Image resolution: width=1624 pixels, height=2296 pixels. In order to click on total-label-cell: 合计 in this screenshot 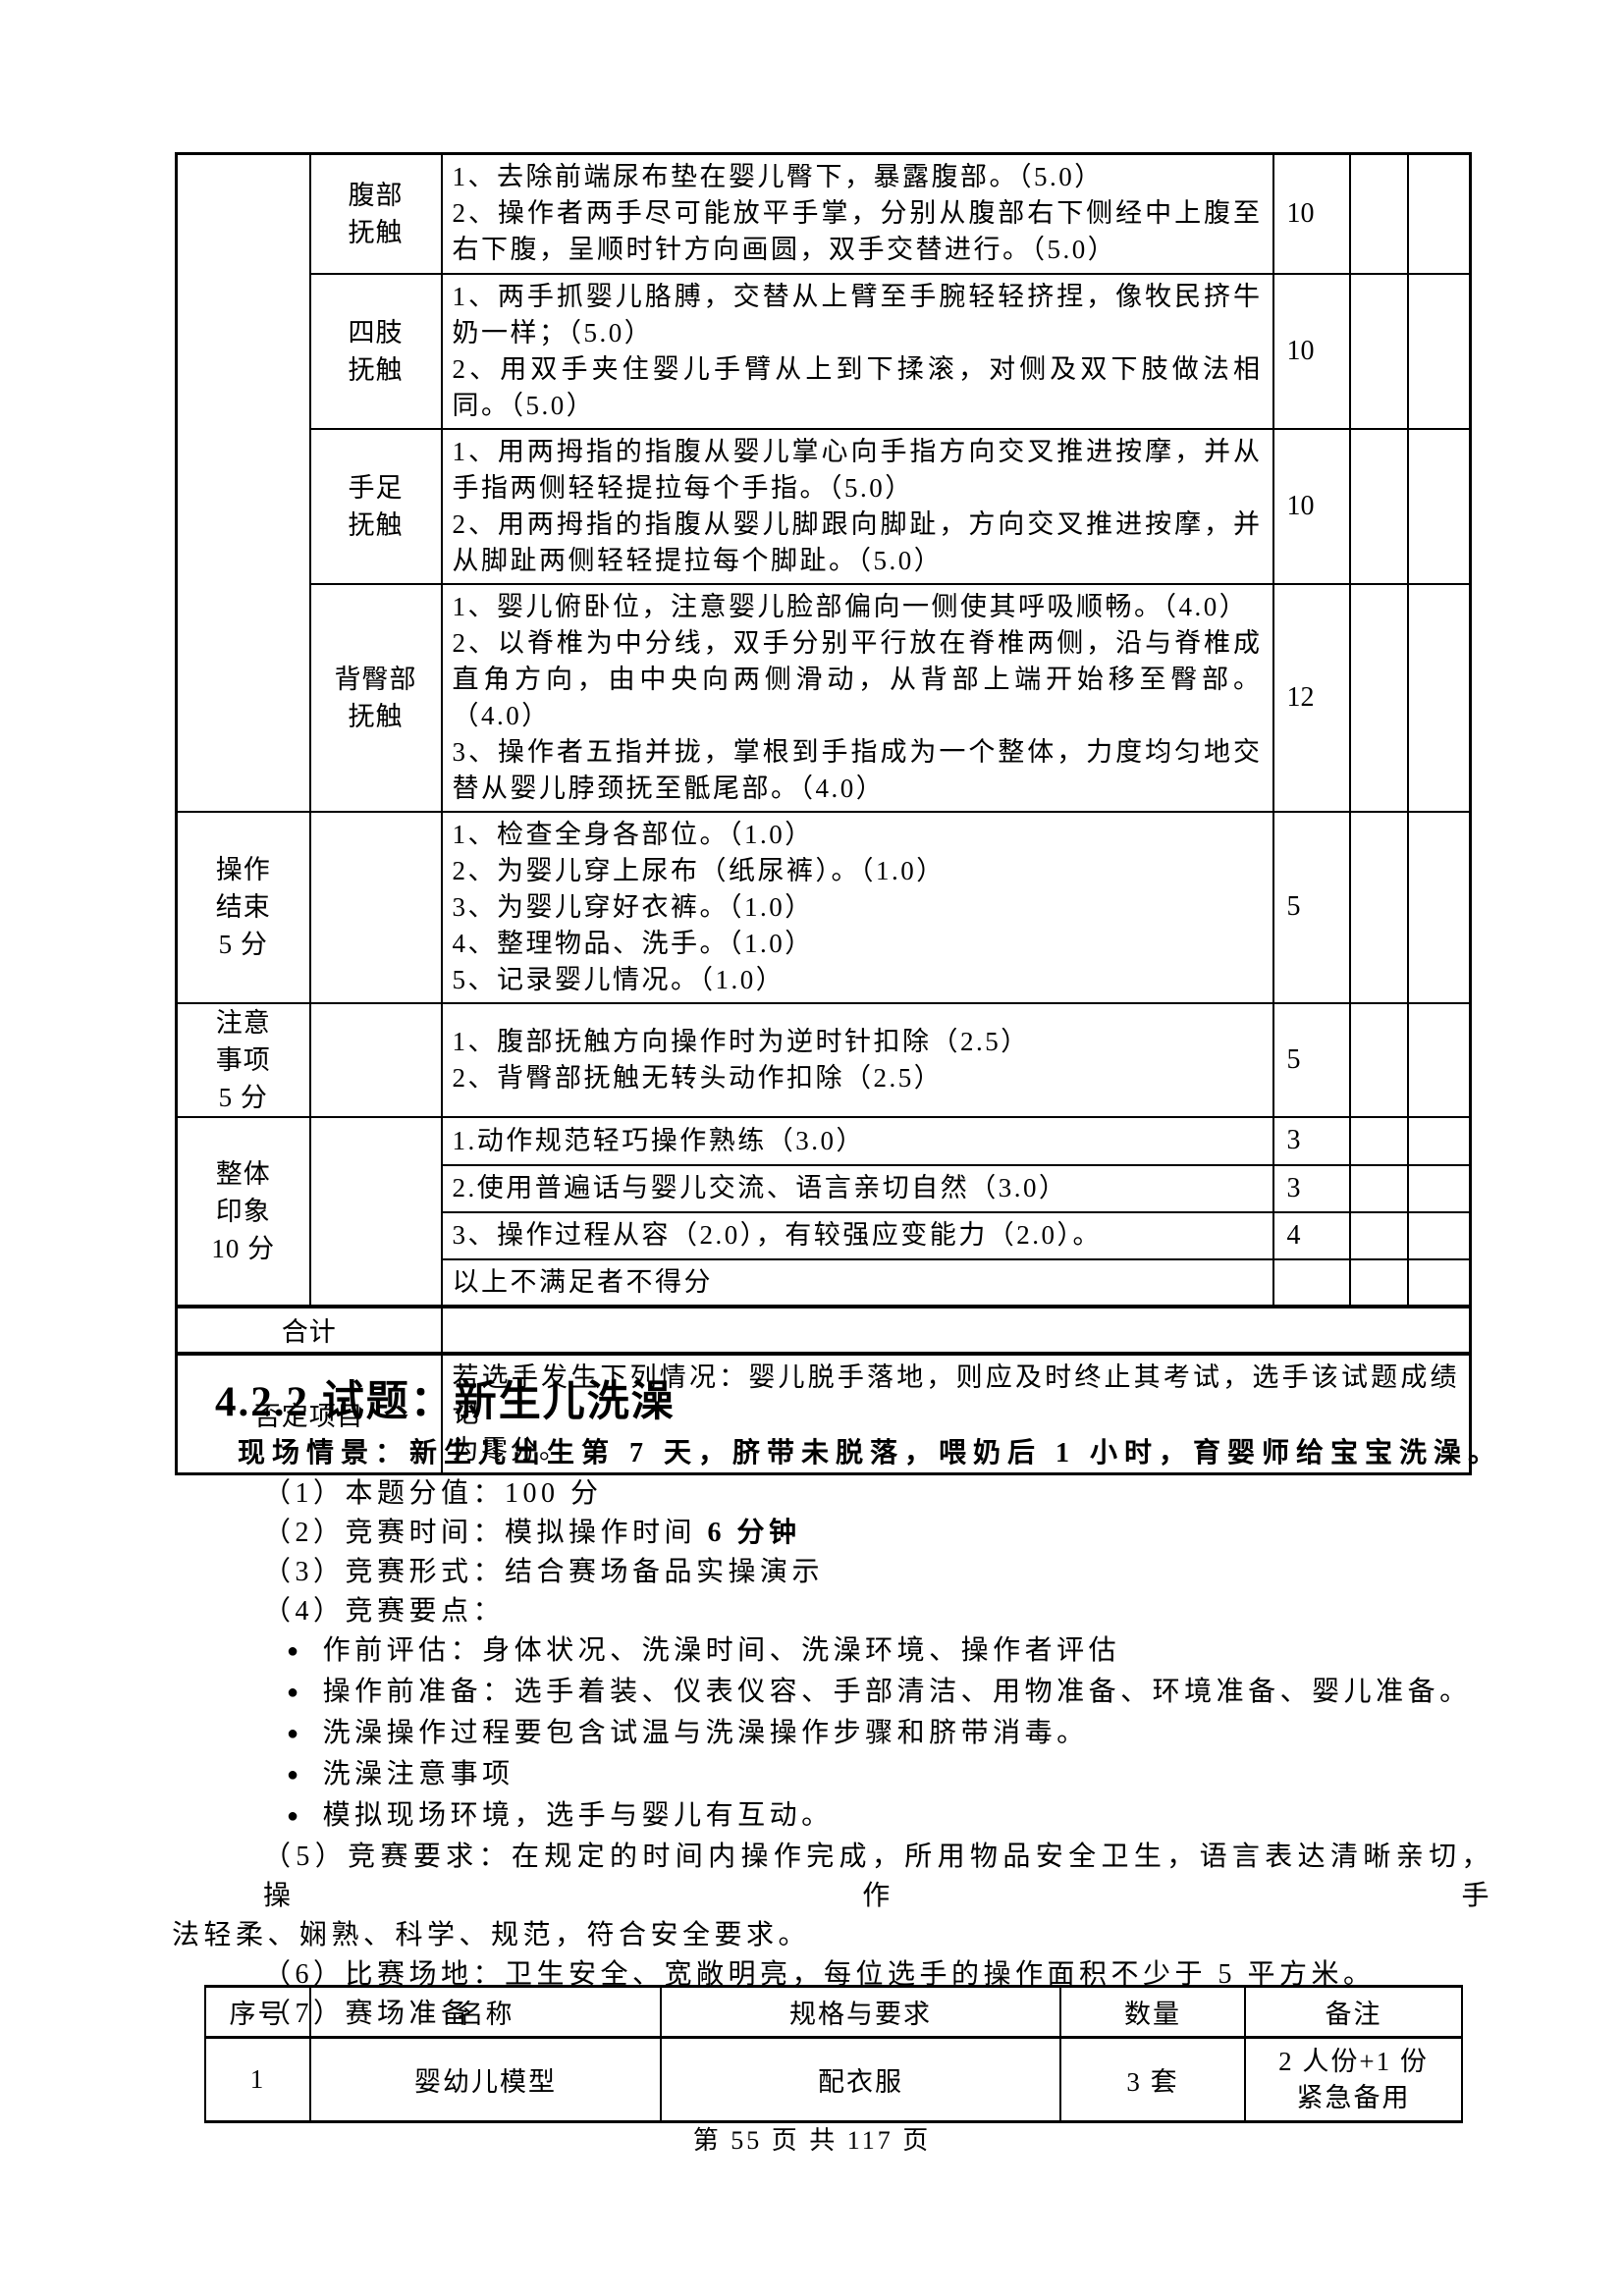, I will do `click(309, 1330)`.